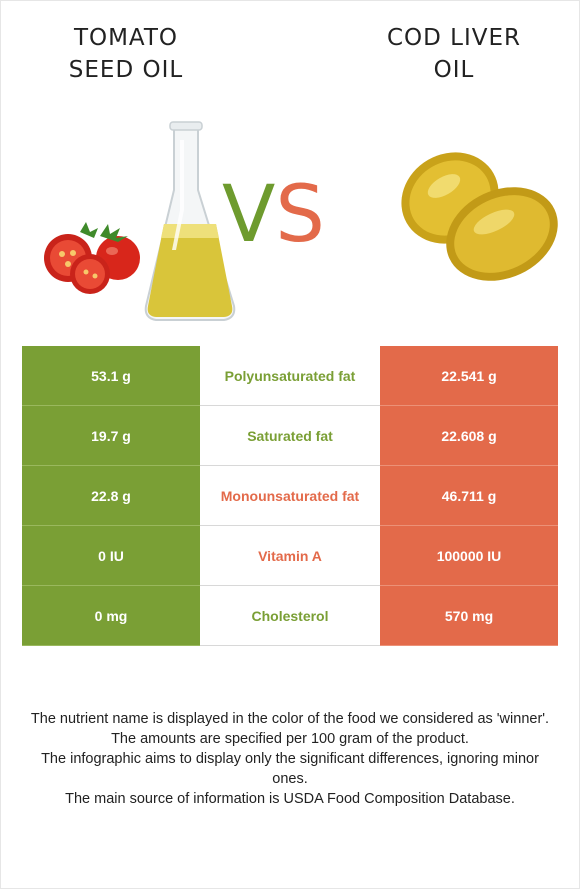 The width and height of the screenshot is (580, 889). I want to click on right-food-title-line1: COD LIVER, so click(454, 38).